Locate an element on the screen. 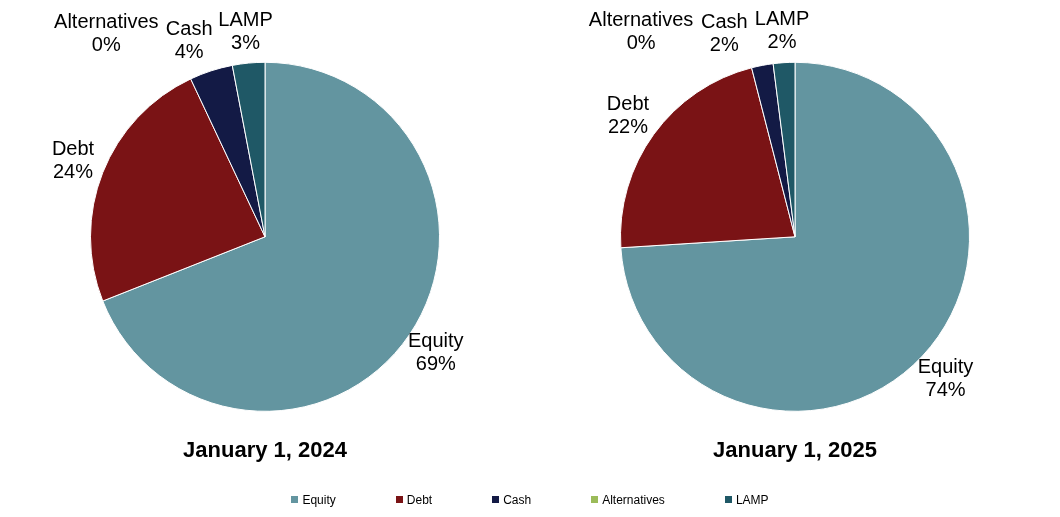 The width and height of the screenshot is (1060, 517). data-label: 24% is located at coordinates (73, 171).